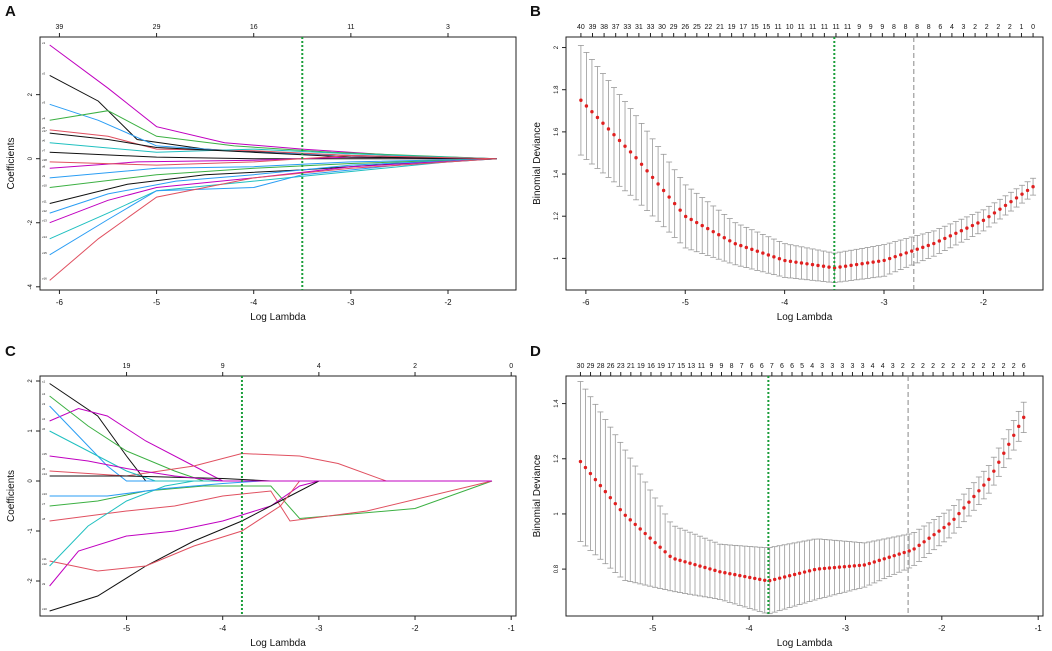 This screenshot has height=651, width=1052. I want to click on coef-index-label: v6, so click(44, 141).